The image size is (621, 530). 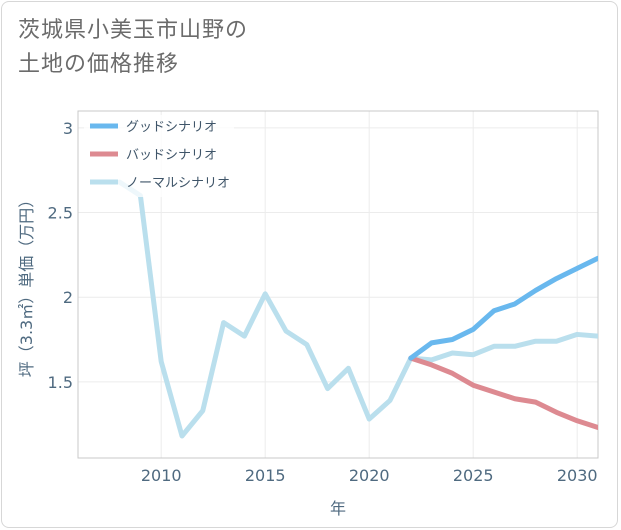 I want to click on x-tick-label: 2030, so click(x=577, y=475).